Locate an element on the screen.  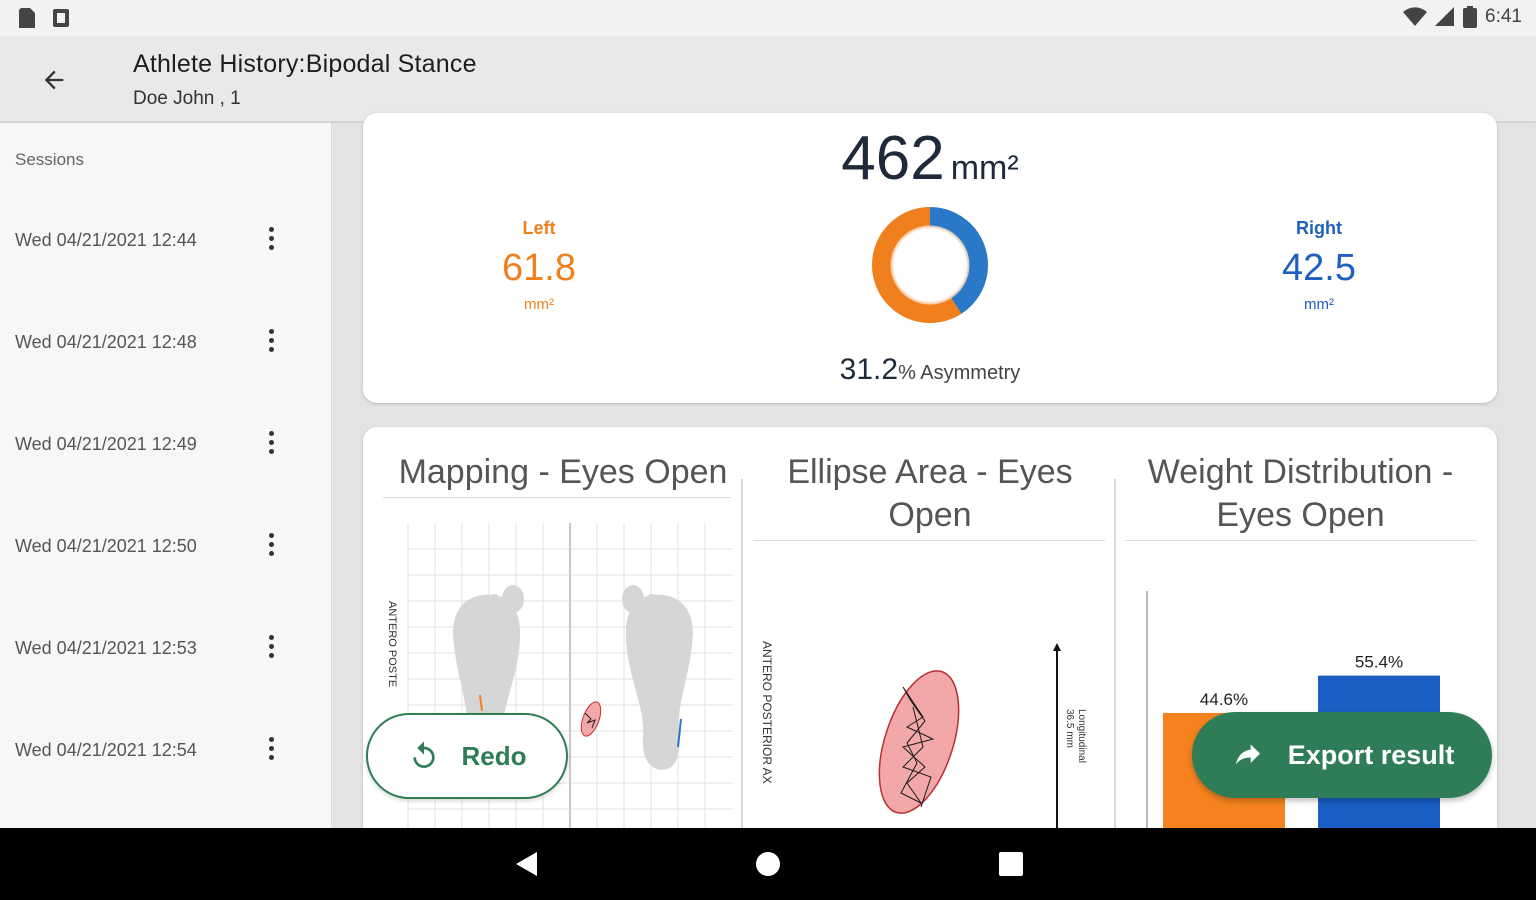
redo-icon is located at coordinates (423, 754).